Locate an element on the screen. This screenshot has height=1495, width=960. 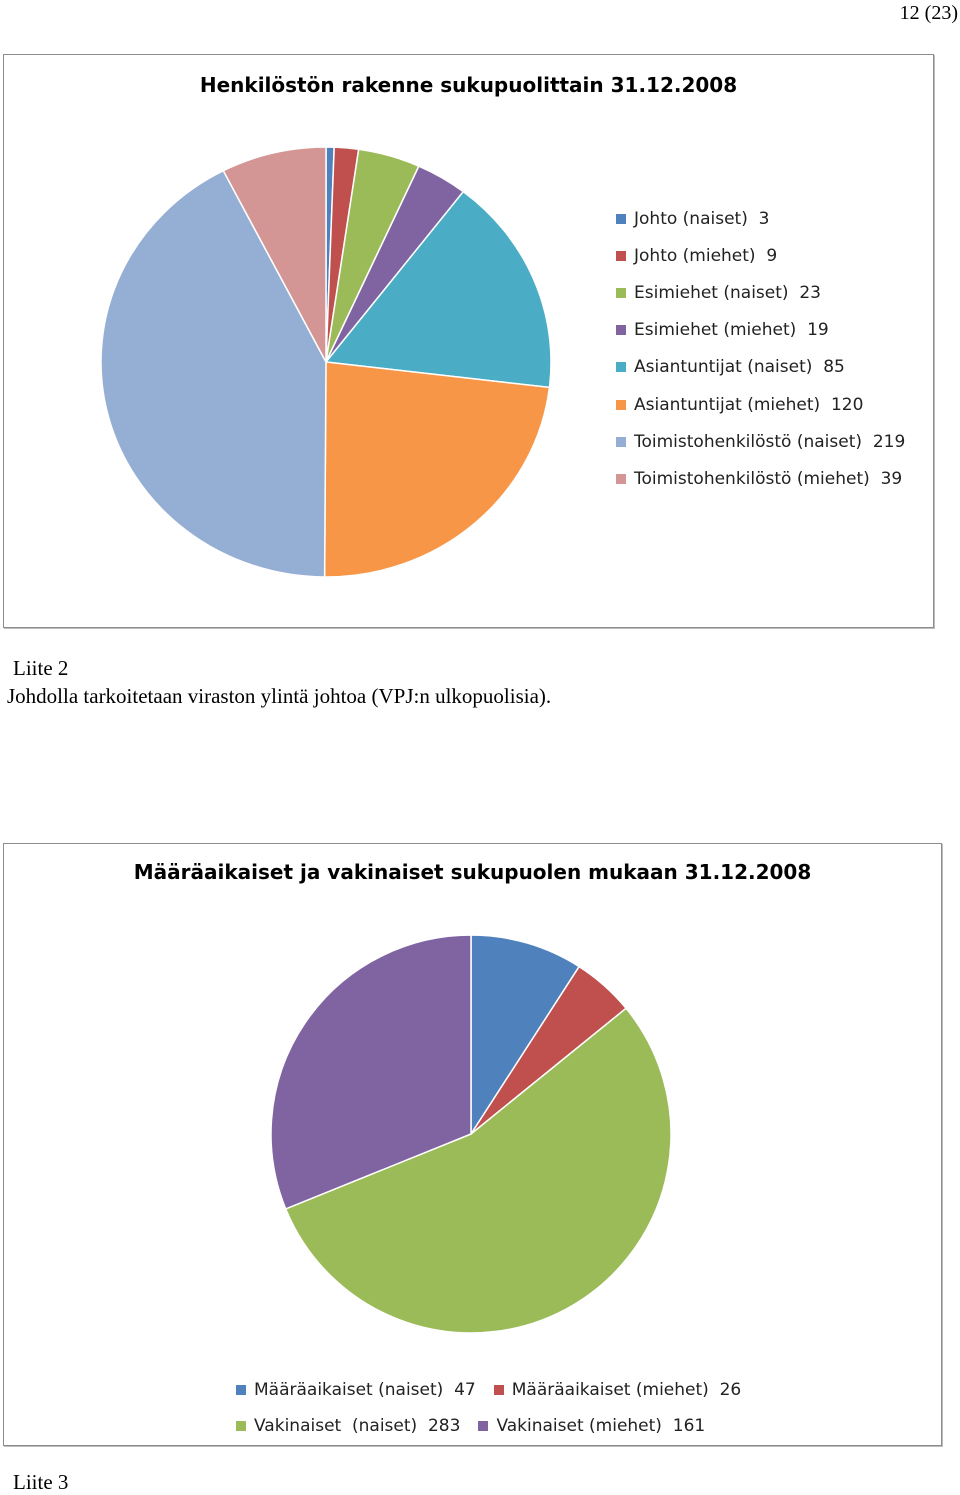
legend-item-2: Esimiehet (naiset) 23 is located at coordinates (760, 292).